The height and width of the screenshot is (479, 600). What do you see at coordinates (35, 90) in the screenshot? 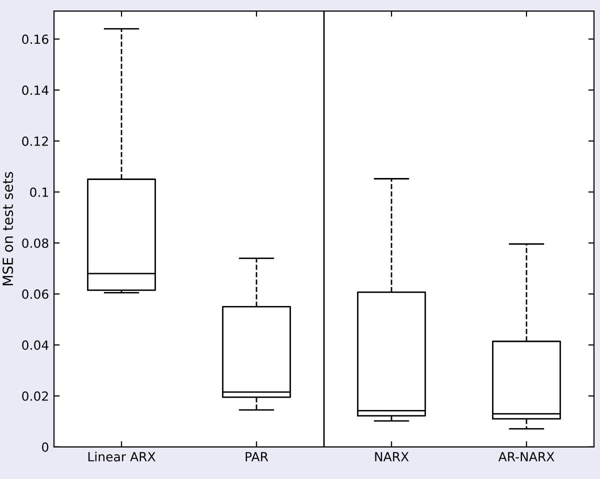
I see `y-tick-label: 0.14` at bounding box center [35, 90].